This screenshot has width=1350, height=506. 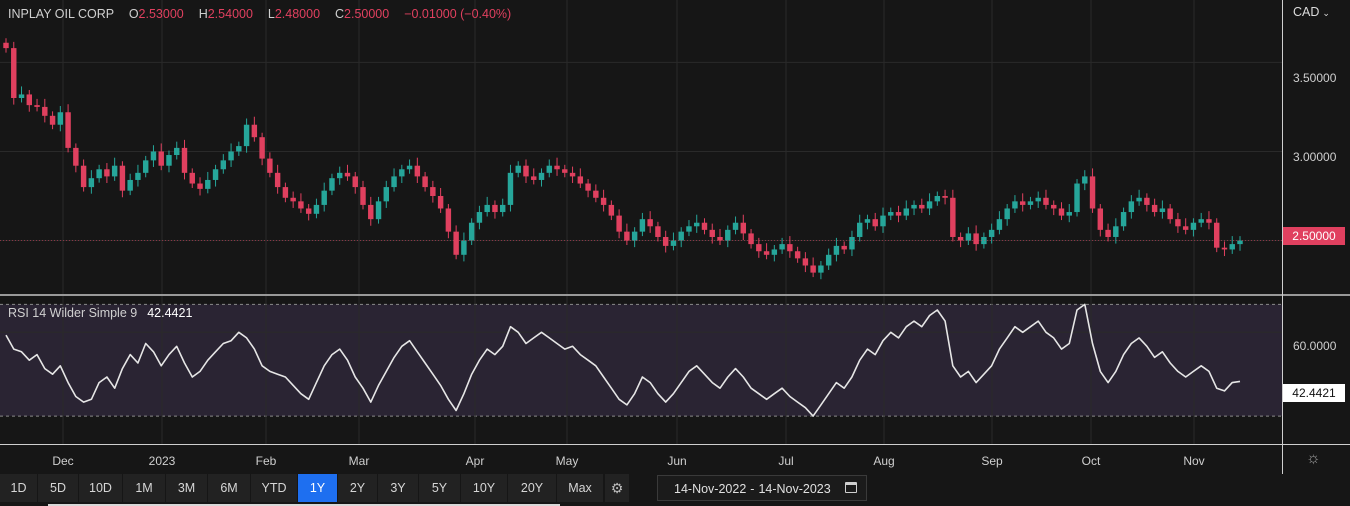 What do you see at coordinates (297, 14) in the screenshot?
I see `low-value: 2.48000` at bounding box center [297, 14].